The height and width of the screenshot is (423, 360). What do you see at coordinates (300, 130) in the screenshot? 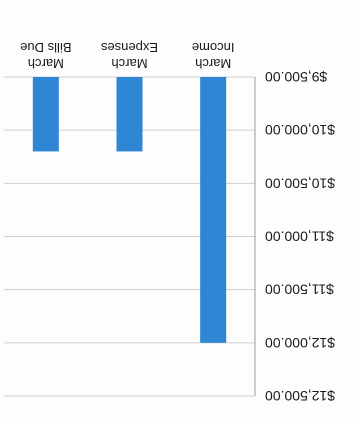
I see `y-tick-label: $10,000.00` at bounding box center [300, 130].